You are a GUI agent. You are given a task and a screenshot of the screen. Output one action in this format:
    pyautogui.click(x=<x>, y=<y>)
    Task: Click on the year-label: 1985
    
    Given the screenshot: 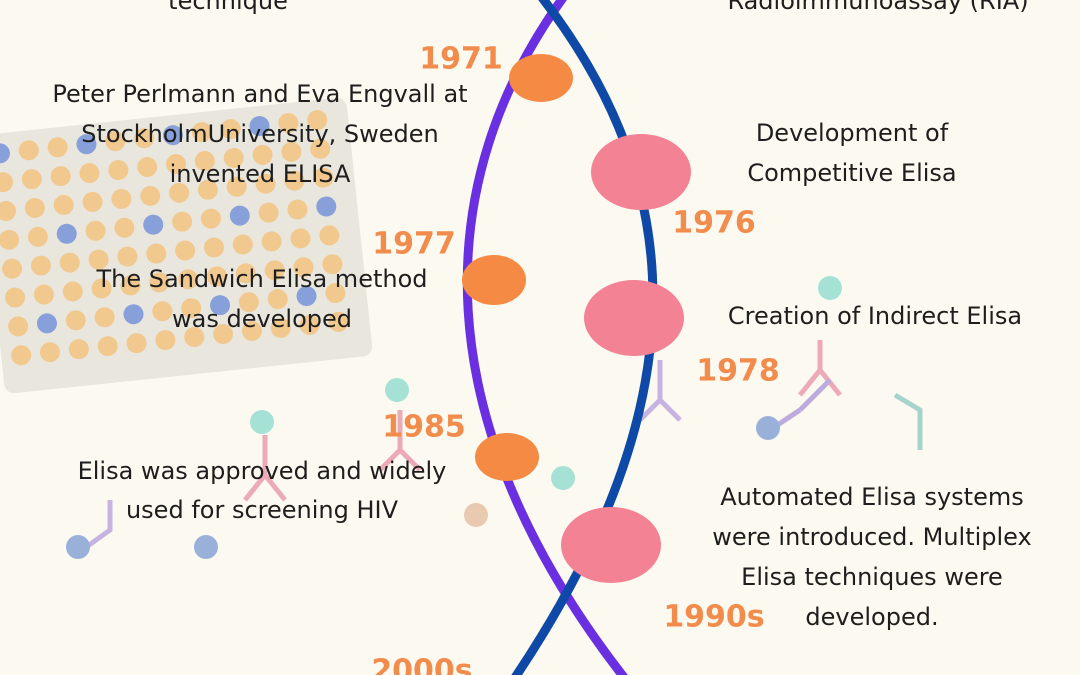 What is the action you would take?
    pyautogui.click(x=424, y=427)
    